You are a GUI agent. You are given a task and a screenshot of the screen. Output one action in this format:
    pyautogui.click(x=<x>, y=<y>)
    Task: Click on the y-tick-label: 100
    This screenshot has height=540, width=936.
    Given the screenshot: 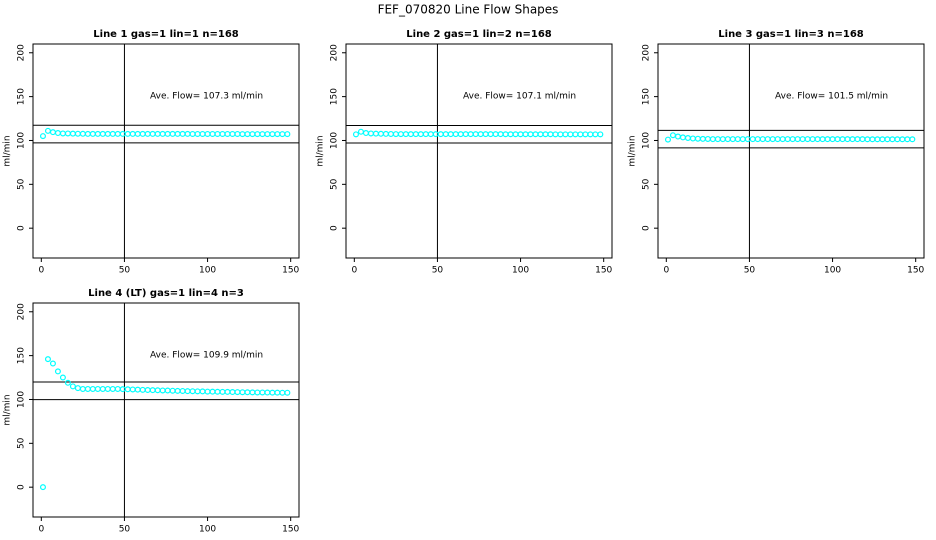 What is the action you would take?
    pyautogui.click(x=22, y=399)
    